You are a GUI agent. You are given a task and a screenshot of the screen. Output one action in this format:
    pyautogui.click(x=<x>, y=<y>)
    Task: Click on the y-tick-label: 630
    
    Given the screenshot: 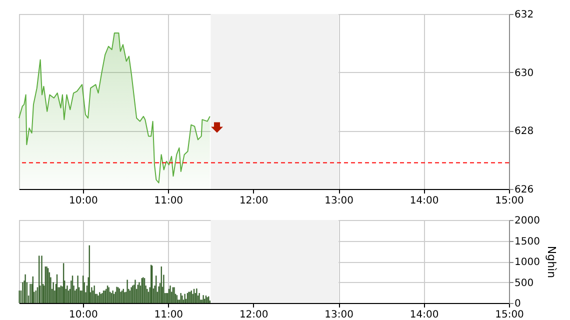 What is the action you would take?
    pyautogui.click(x=524, y=73)
    